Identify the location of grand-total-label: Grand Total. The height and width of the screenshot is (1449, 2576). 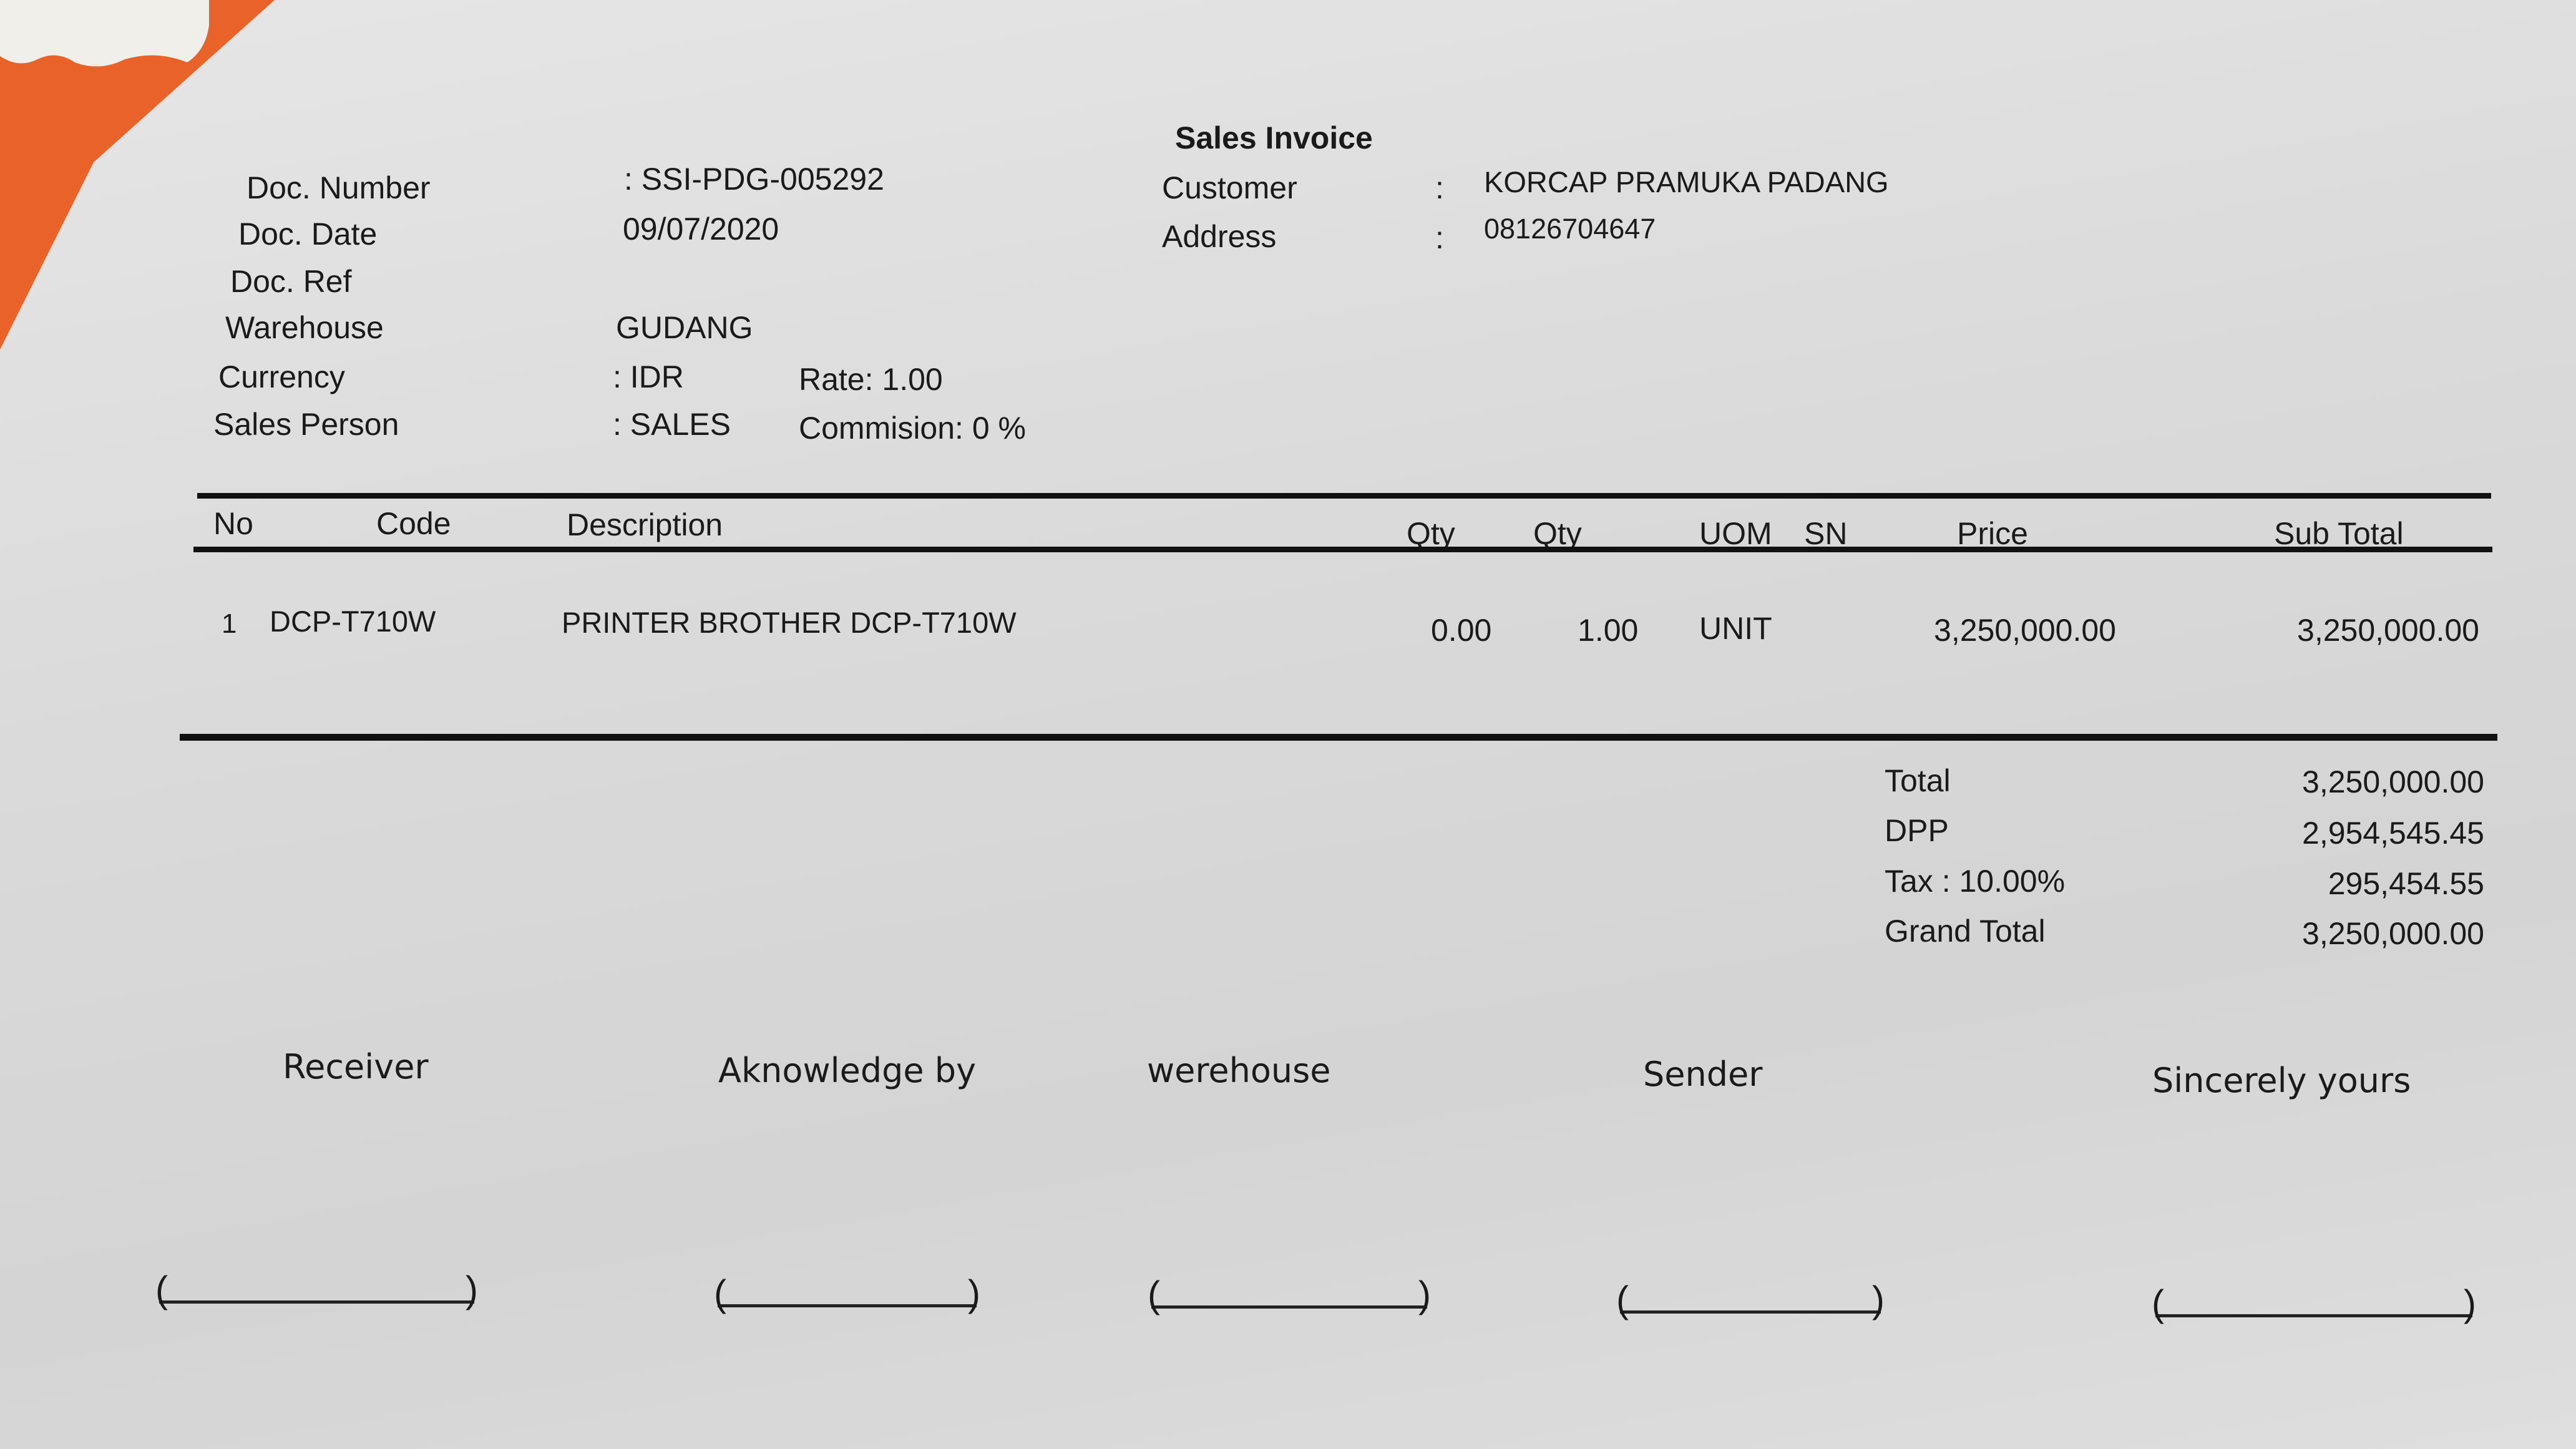
(1965, 931).